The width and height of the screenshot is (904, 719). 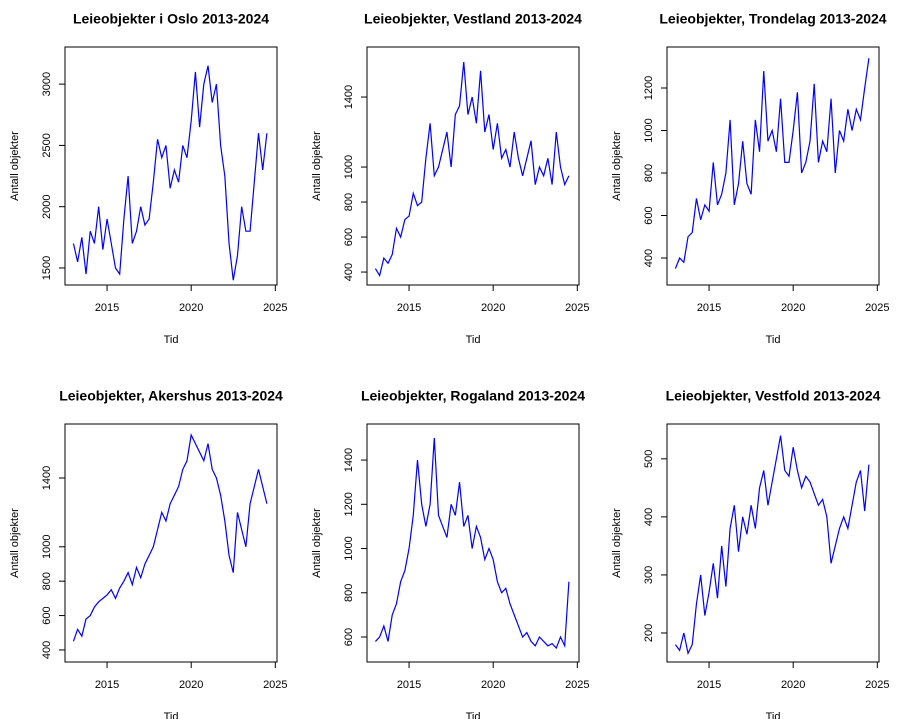 I want to click on y-tick-label: 3000, so click(x=47, y=84).